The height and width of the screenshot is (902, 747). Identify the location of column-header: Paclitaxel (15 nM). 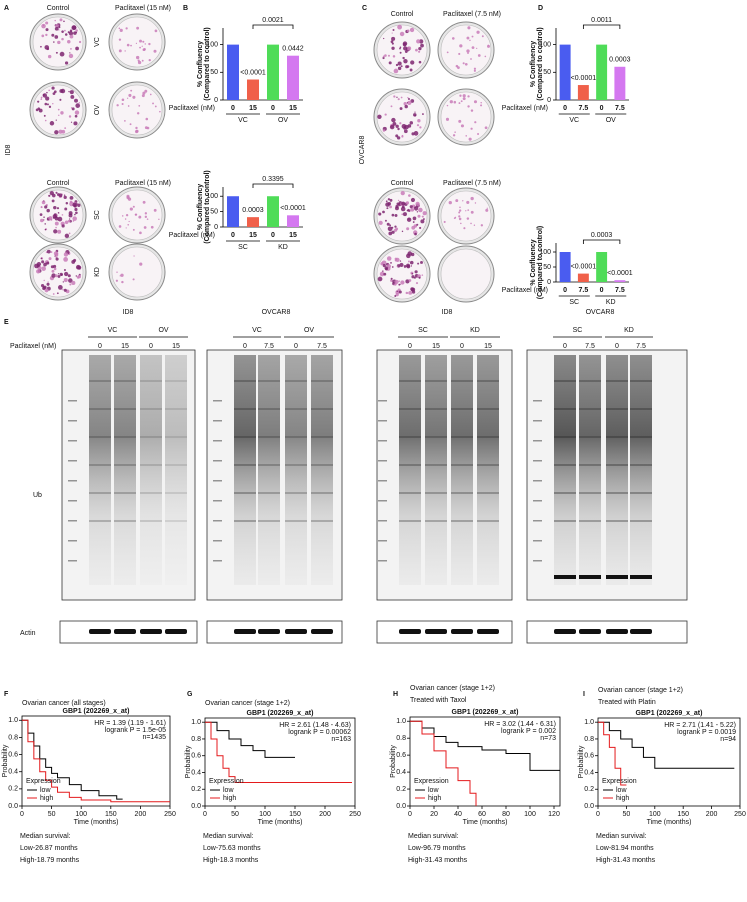
(143, 183).